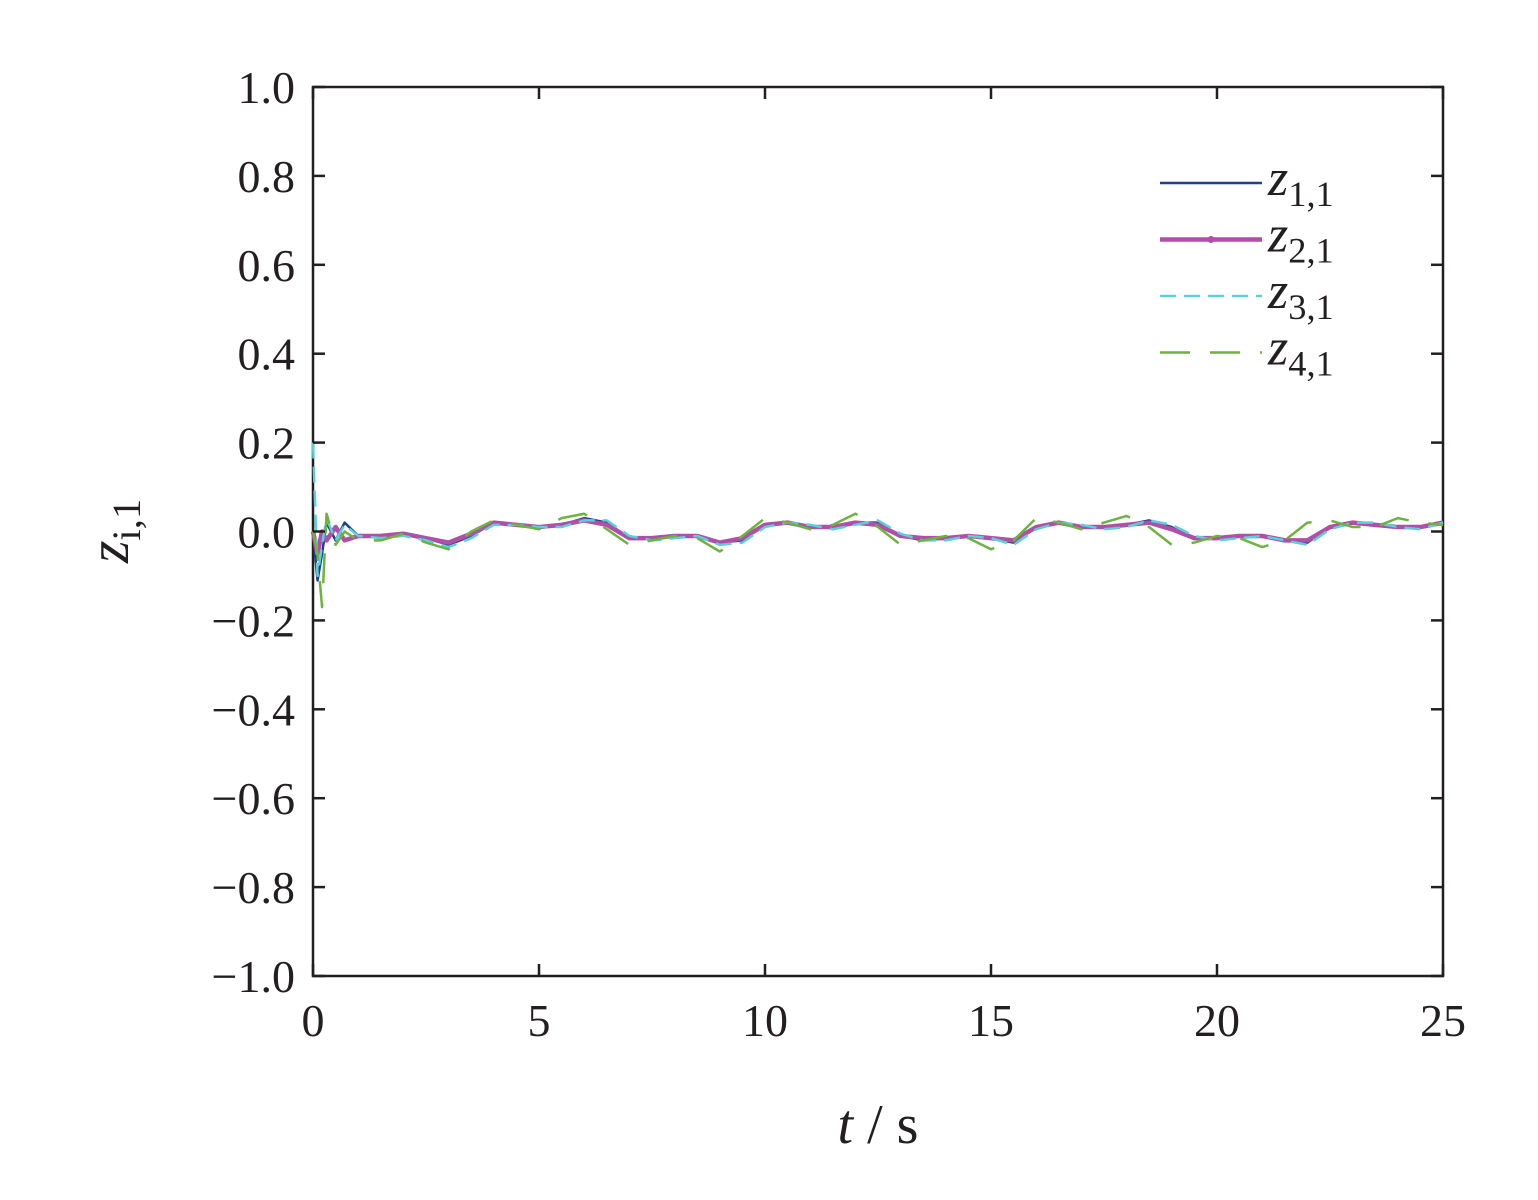 The width and height of the screenshot is (1538, 1200). What do you see at coordinates (253, 976) in the screenshot?
I see `y-tick-label: −1.0` at bounding box center [253, 976].